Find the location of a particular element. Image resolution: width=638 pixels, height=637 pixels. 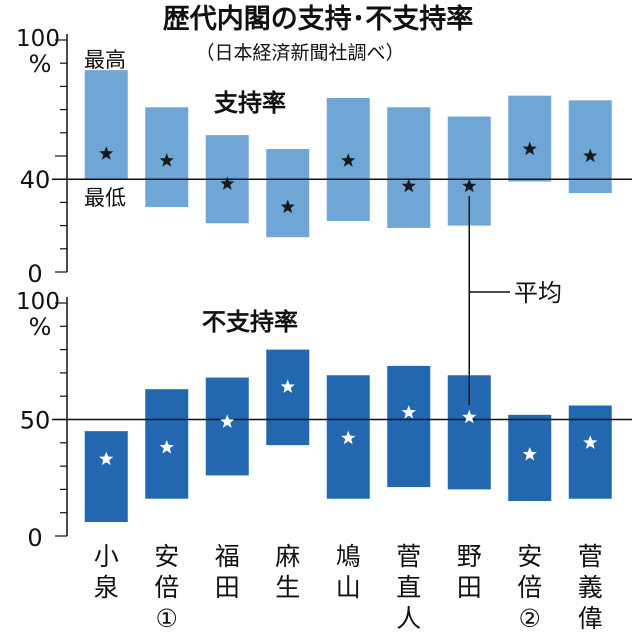

category-label-char: ② is located at coordinates (530, 618).